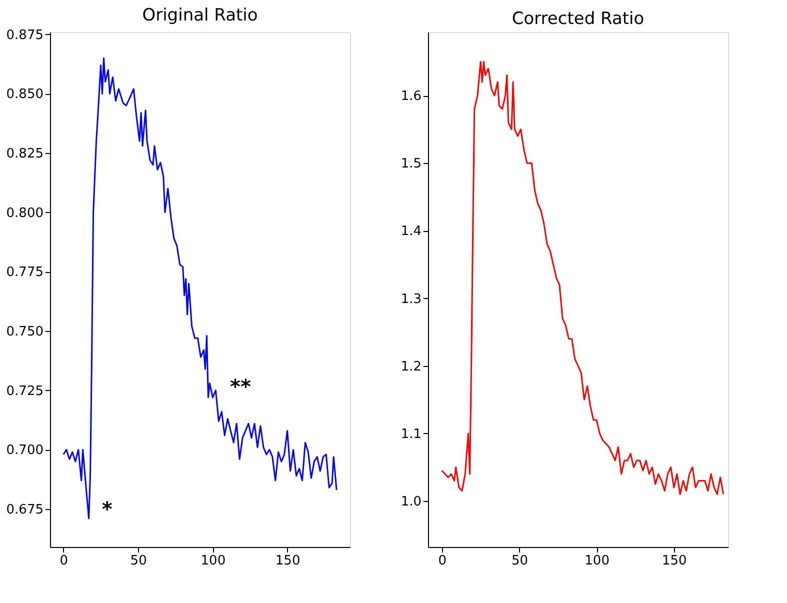 The width and height of the screenshot is (787, 603). I want to click on annotation: **, so click(241, 386).